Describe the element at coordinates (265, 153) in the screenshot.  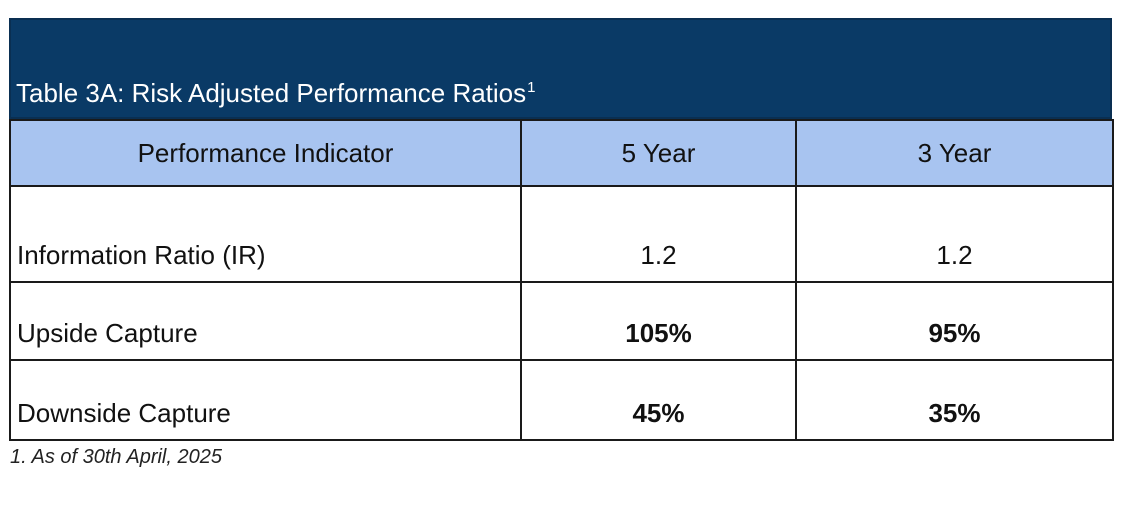
I see `header-performance-indicator: Performance Indicator` at that location.